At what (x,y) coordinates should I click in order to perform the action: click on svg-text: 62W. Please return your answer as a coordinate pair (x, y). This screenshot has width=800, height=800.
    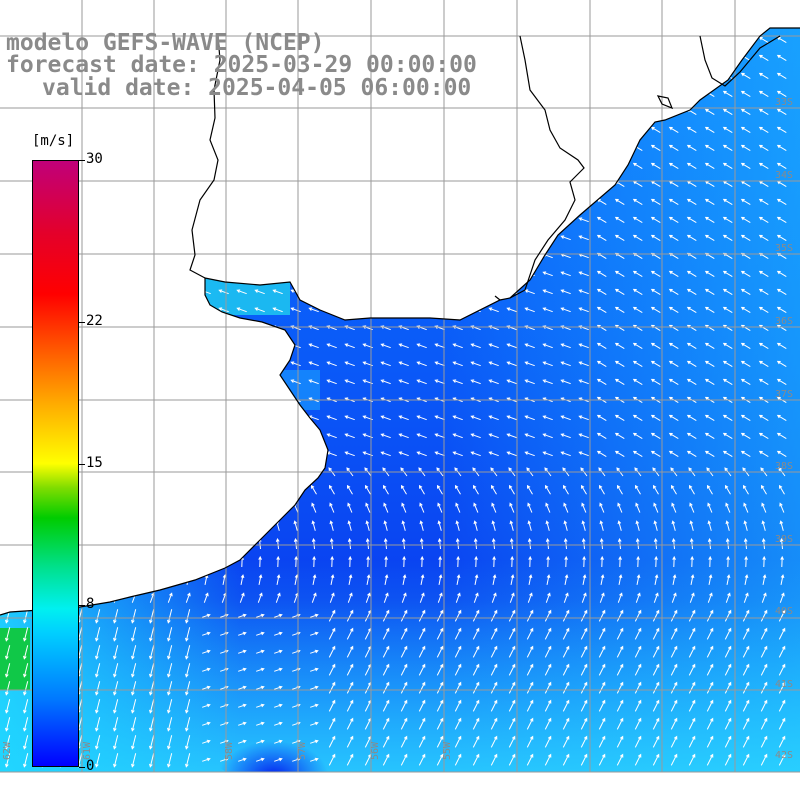
    Looking at the image, I should click on (7, 750).